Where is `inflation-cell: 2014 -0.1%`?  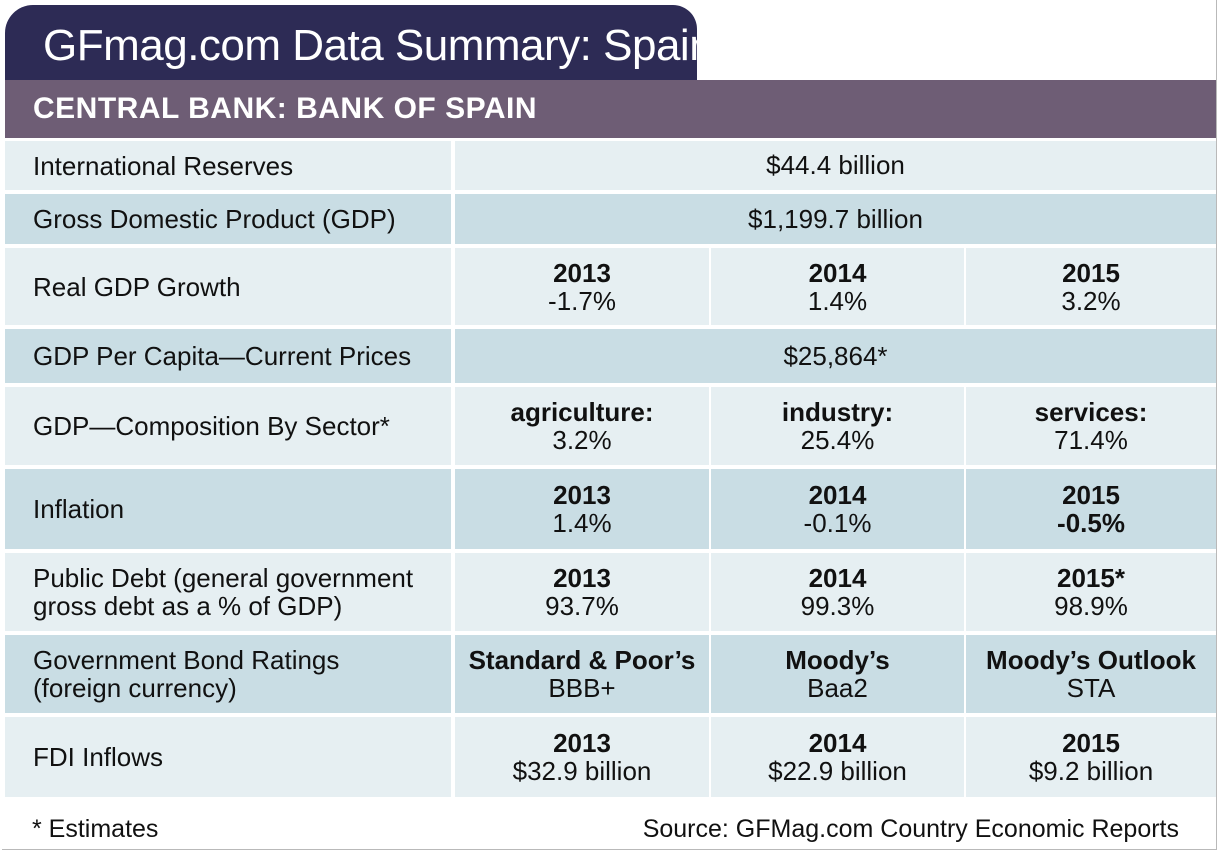 inflation-cell: 2014 -0.1% is located at coordinates (837, 509).